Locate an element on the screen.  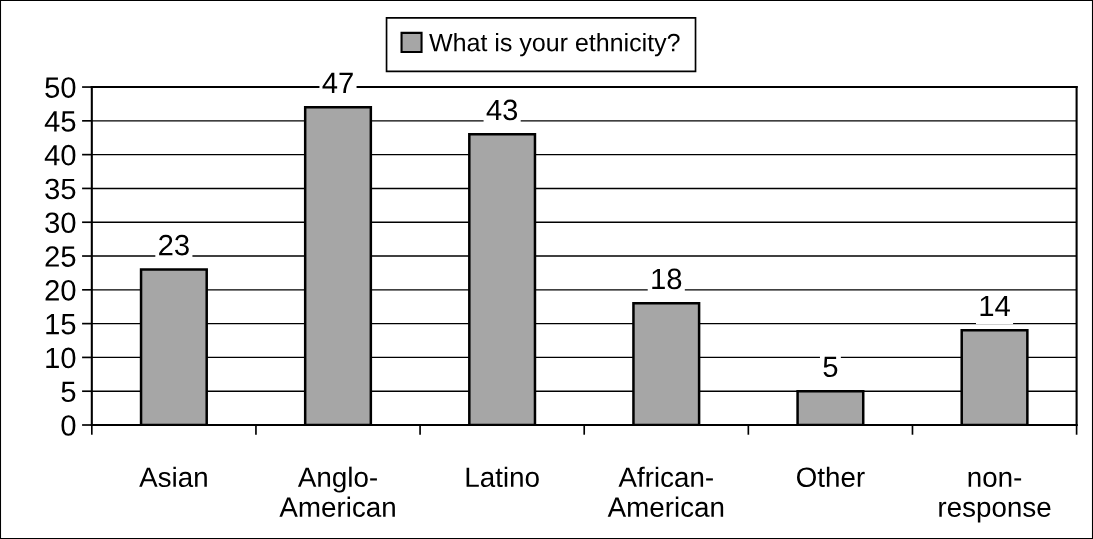
y-tick-label: 5 is located at coordinates (68, 392).